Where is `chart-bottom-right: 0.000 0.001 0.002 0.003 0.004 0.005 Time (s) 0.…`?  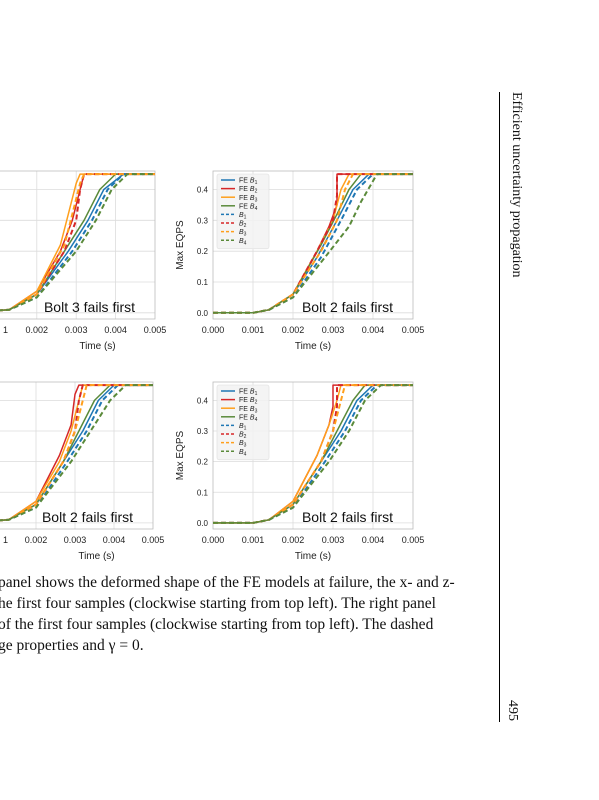 chart-bottom-right: 0.000 0.001 0.002 0.003 0.004 0.005 Time (s) 0.… is located at coordinates (300, 471).